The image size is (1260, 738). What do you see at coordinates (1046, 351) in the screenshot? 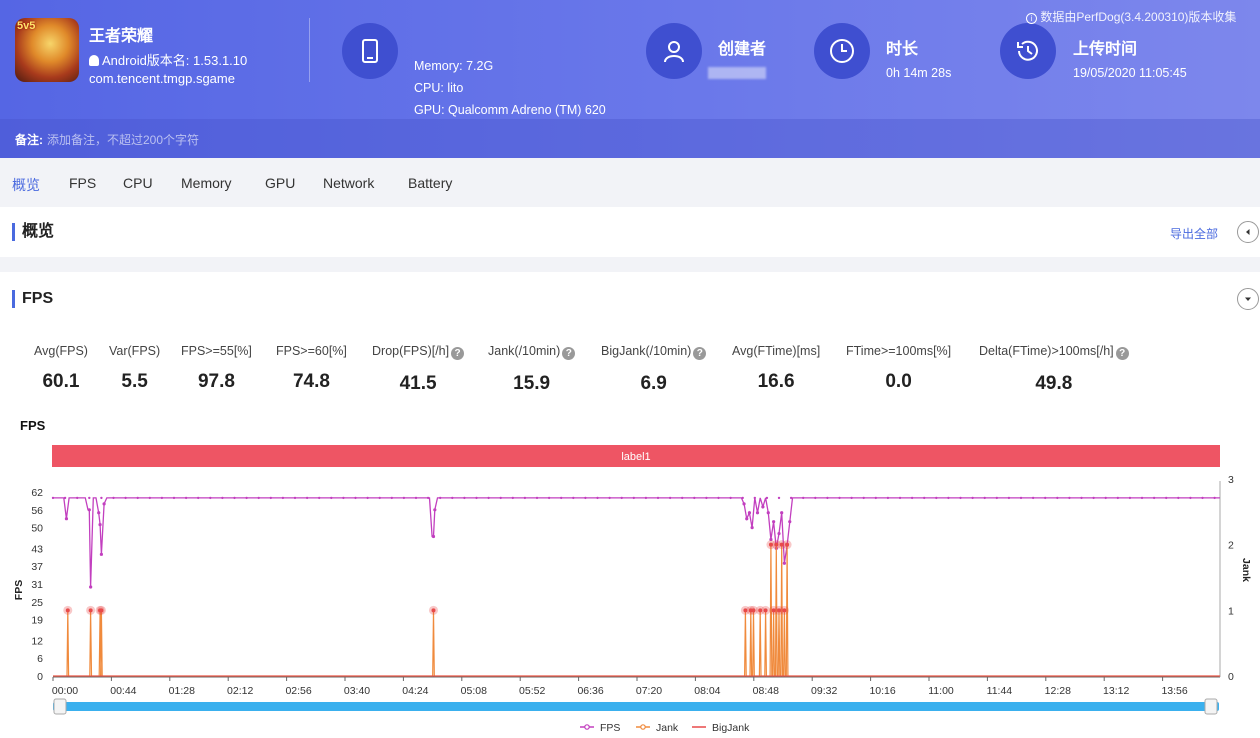
I see `stat-label: Delta(FTime)>100ms[/h]` at bounding box center [1046, 351].